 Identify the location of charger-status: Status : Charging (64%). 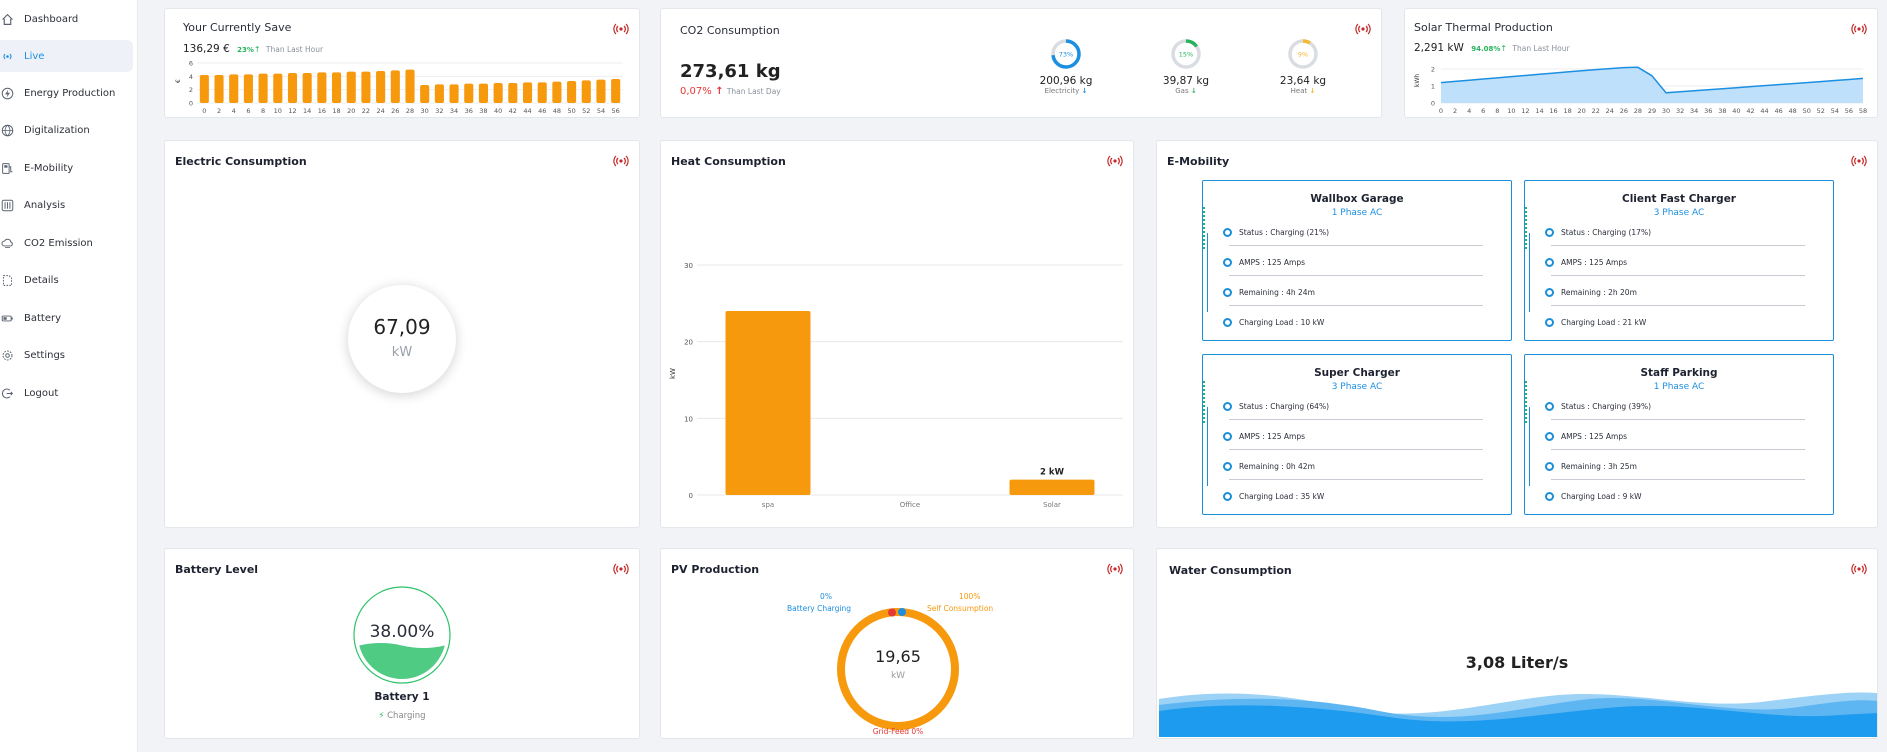
(1284, 406).